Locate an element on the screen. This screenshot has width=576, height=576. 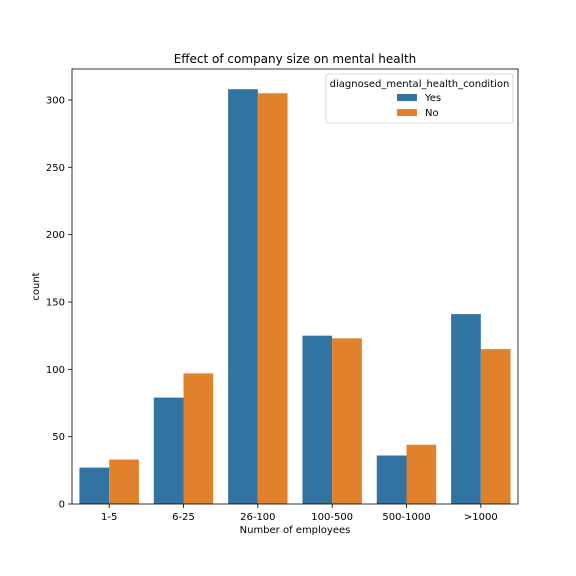
y-tick-label: 200 is located at coordinates (55, 235).